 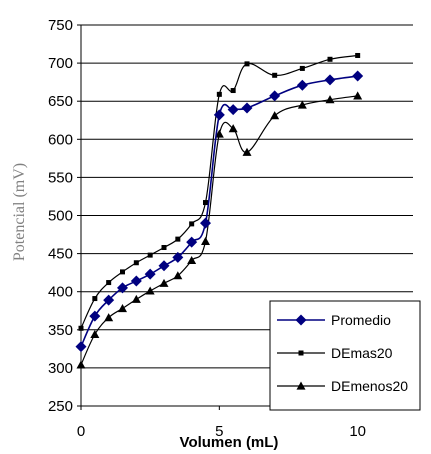 What do you see at coordinates (357, 431) in the screenshot?
I see `x-tick-label: 10` at bounding box center [357, 431].